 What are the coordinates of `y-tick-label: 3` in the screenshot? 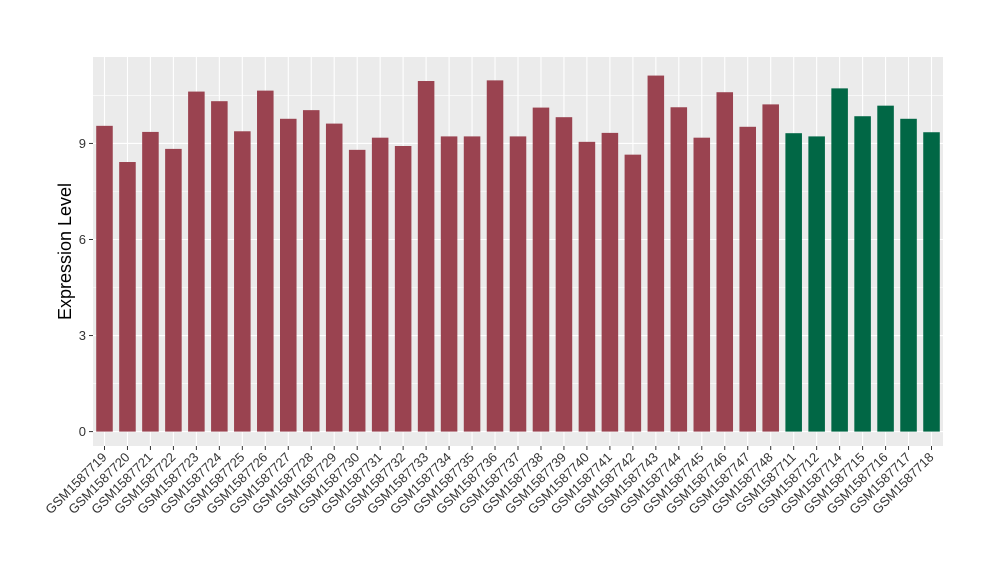 It's located at (82, 335).